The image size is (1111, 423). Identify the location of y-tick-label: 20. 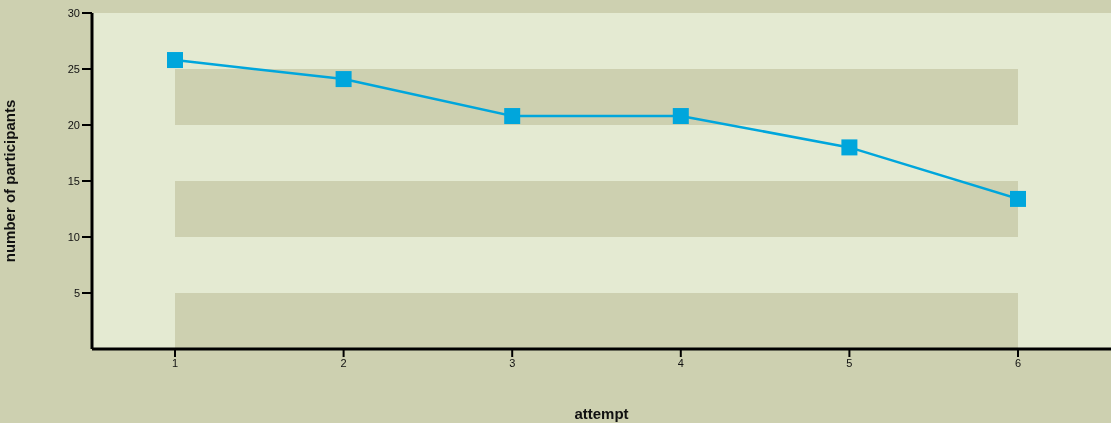
(73, 124).